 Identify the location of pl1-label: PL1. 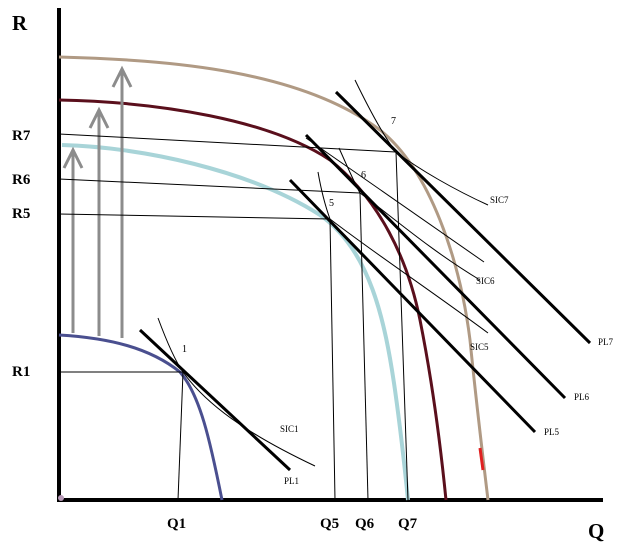
(291, 481).